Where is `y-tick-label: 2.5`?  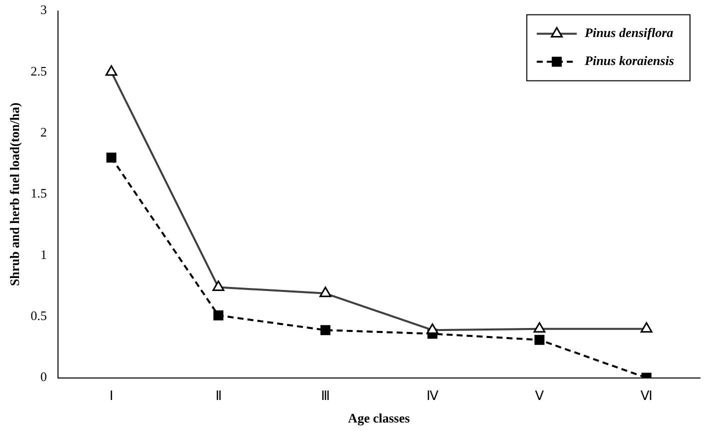
y-tick-label: 2.5 is located at coordinates (38, 70).